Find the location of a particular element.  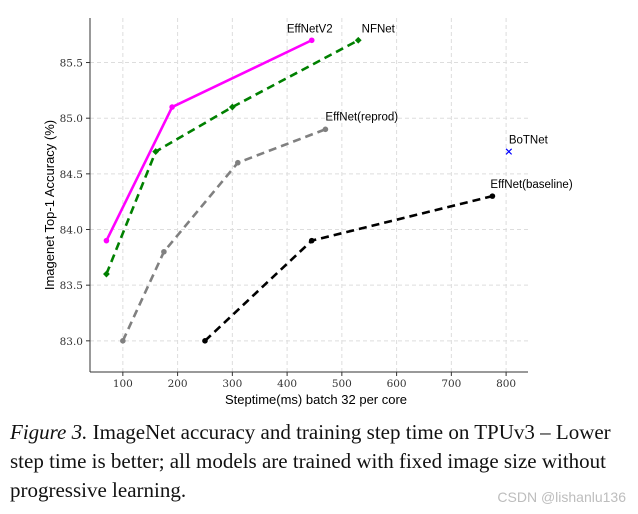

figure-label: Figure 3. is located at coordinates (49, 432).